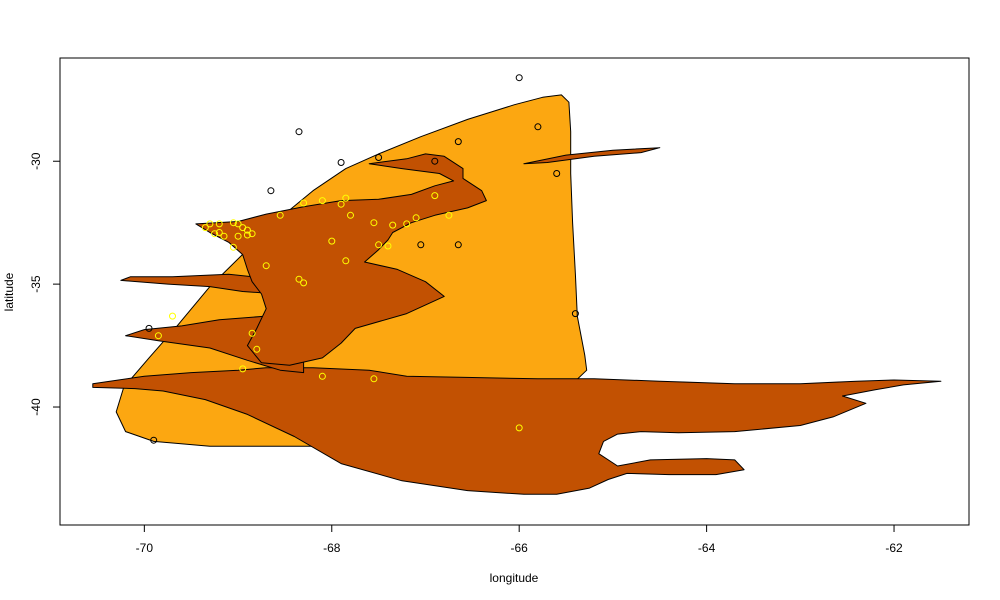 The width and height of the screenshot is (1000, 600). Describe the element at coordinates (520, 548) in the screenshot. I see `x-tick-label: -66` at that location.